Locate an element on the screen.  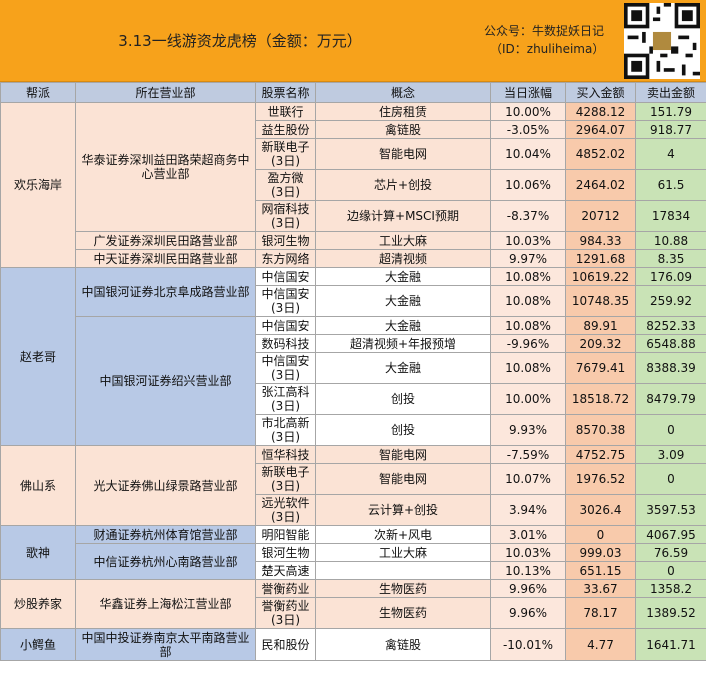
concept: 创投 is located at coordinates (403, 430).